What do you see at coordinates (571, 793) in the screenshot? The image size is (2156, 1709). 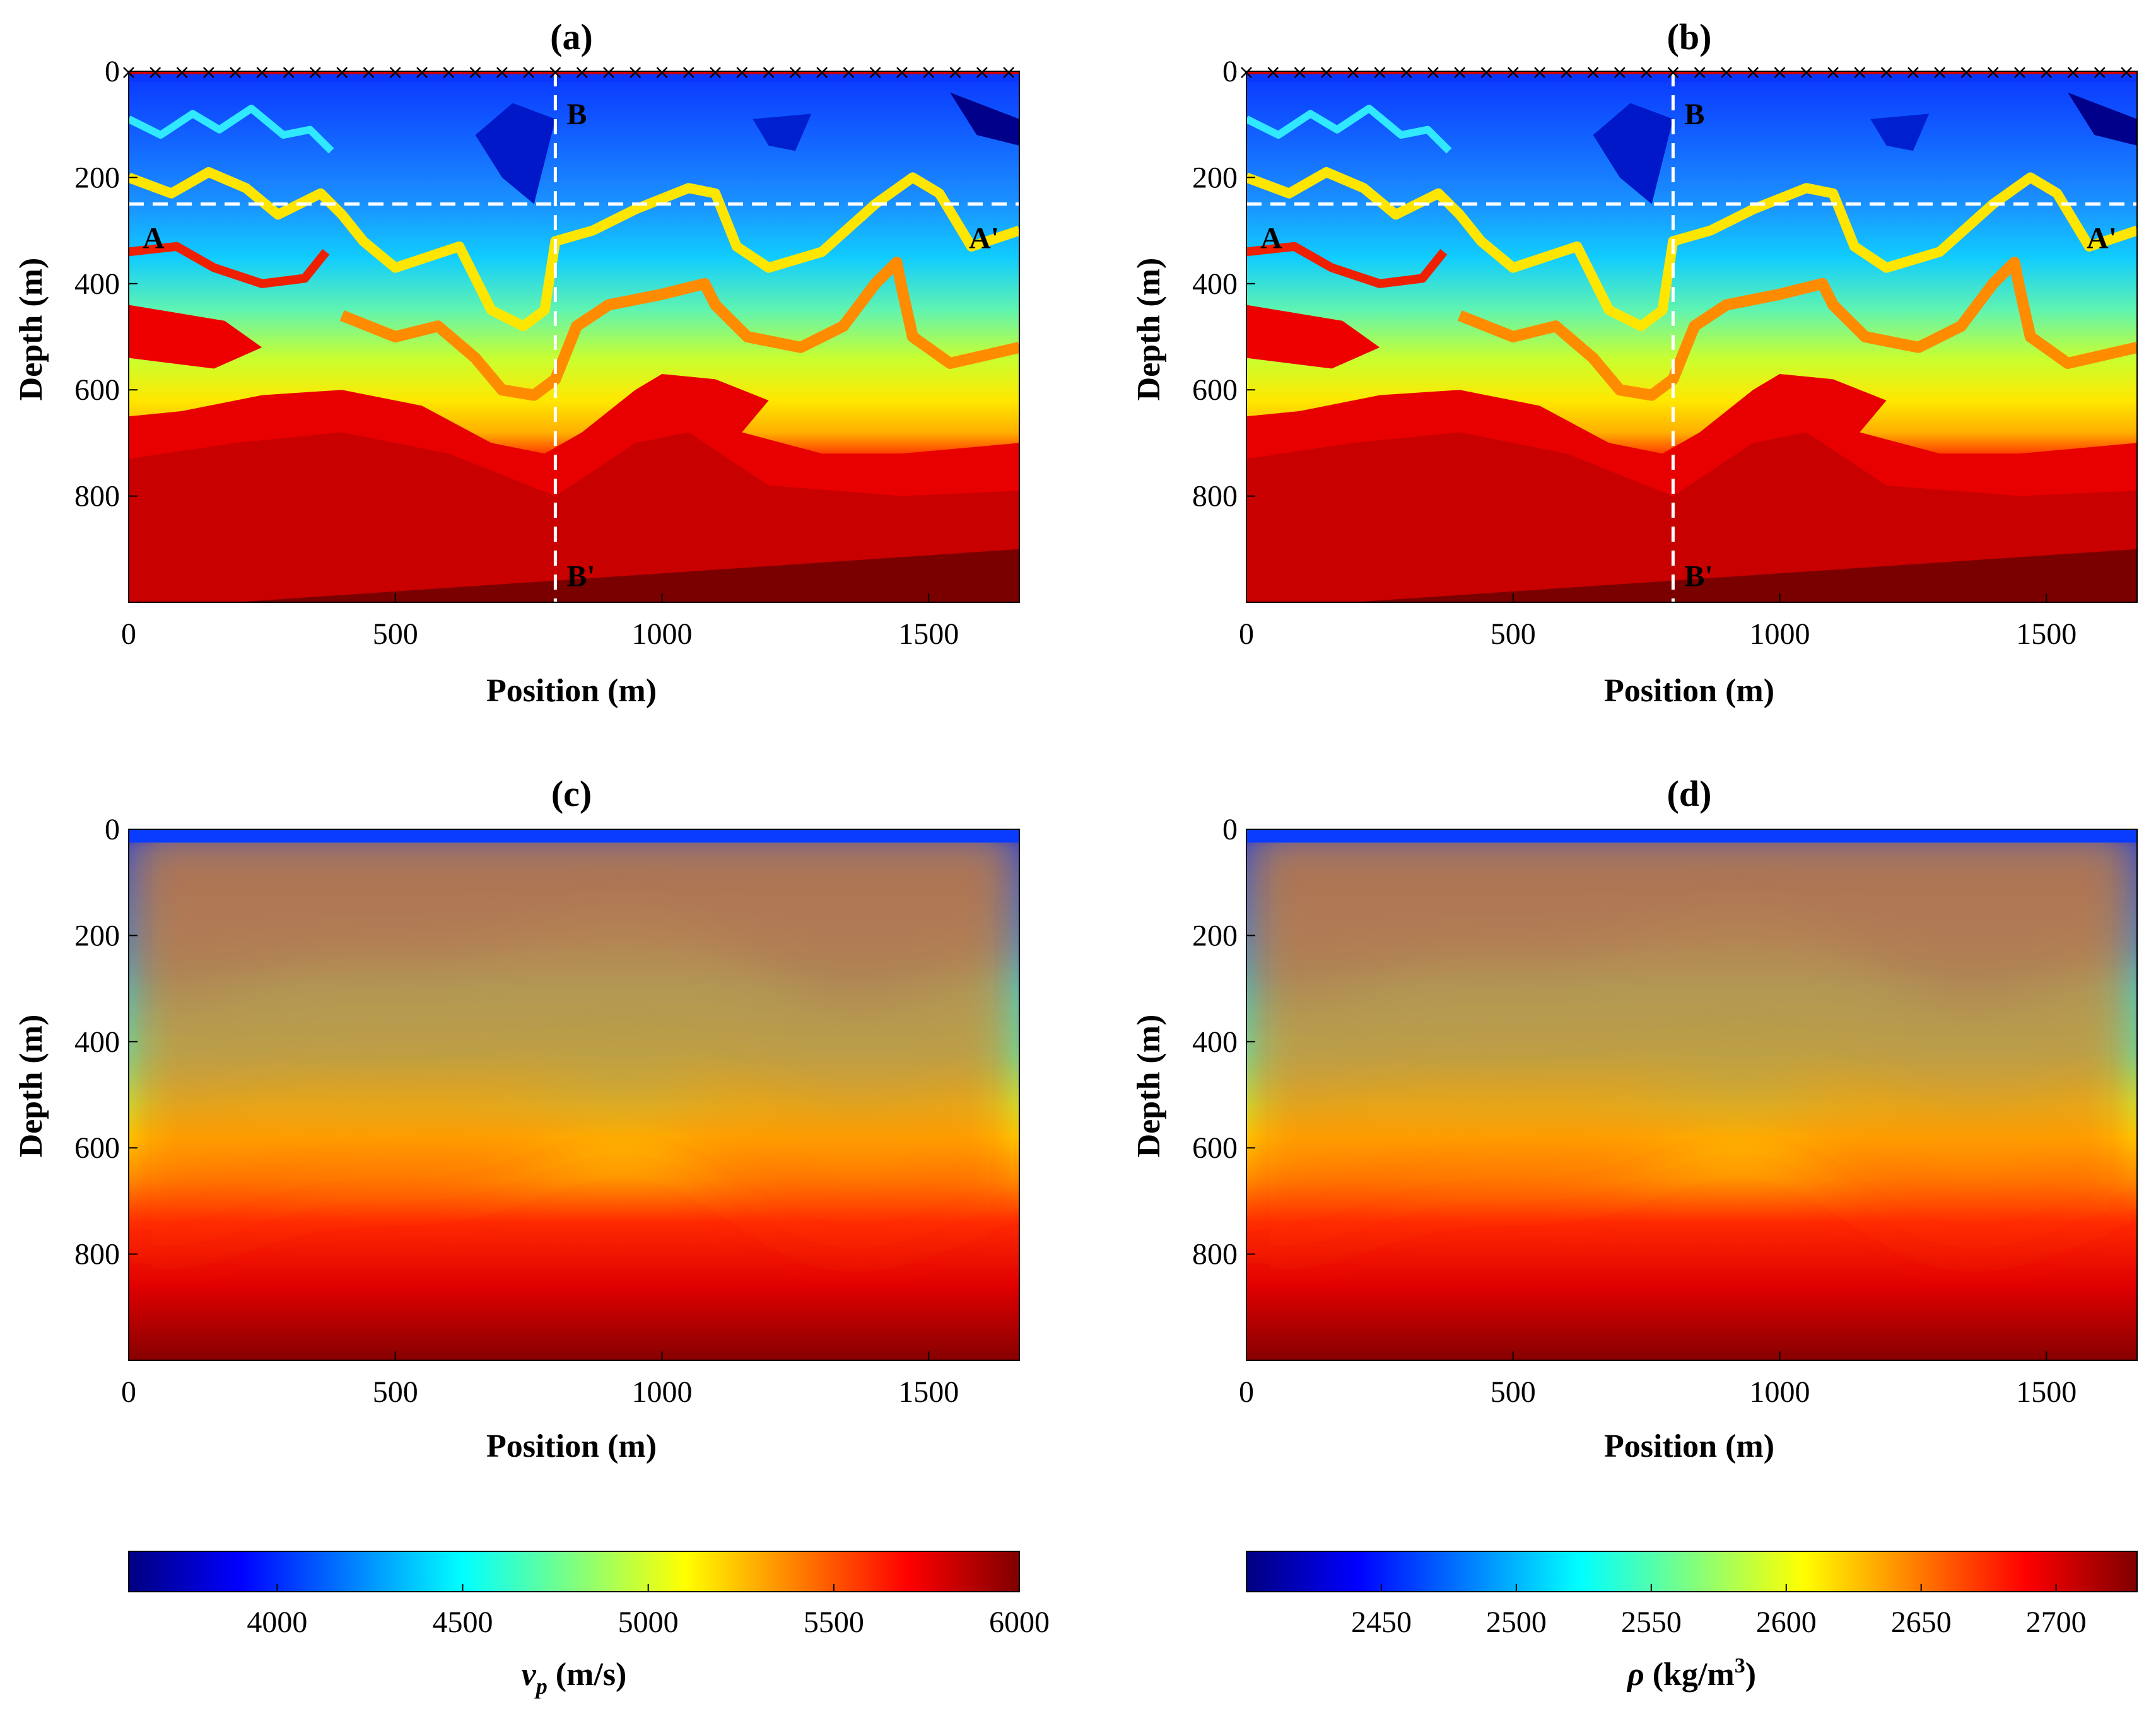 I see `panel-title: (c)` at bounding box center [571, 793].